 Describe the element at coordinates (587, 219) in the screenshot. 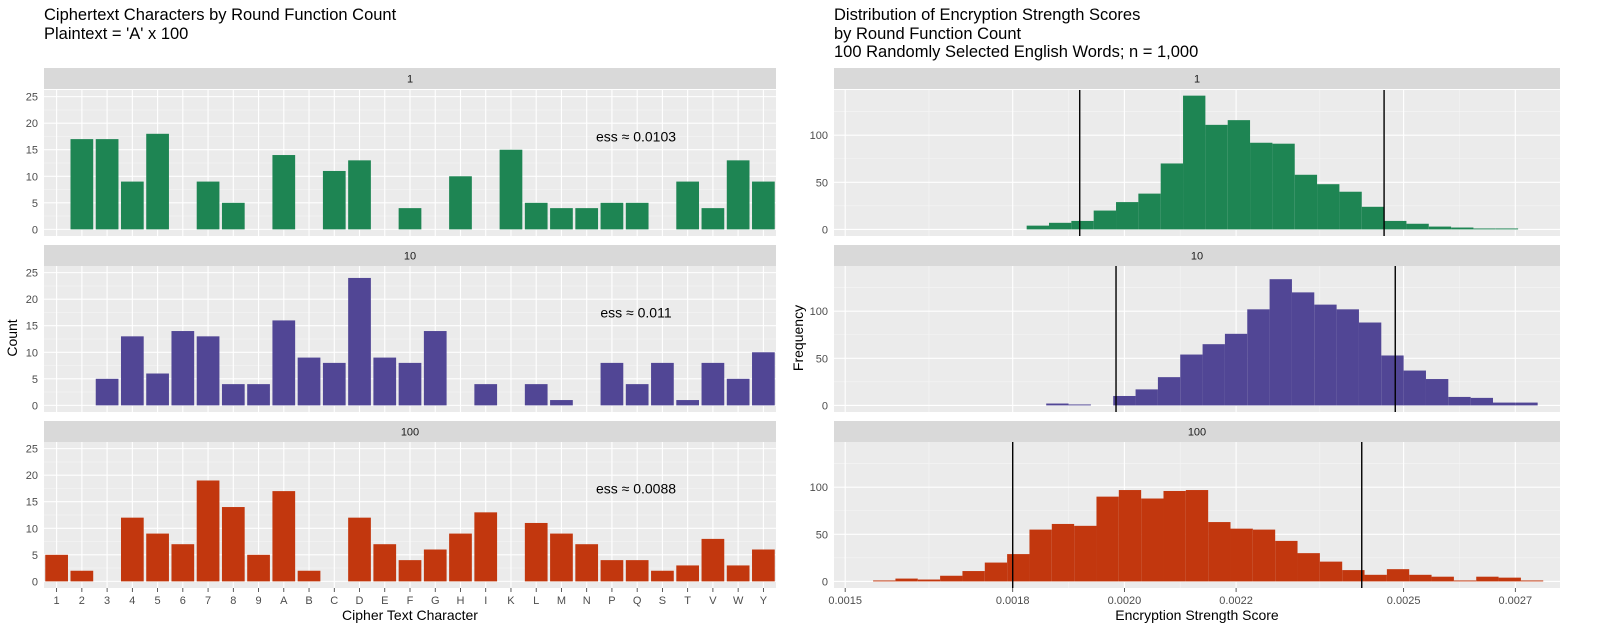

I see `bar-1-N` at that location.